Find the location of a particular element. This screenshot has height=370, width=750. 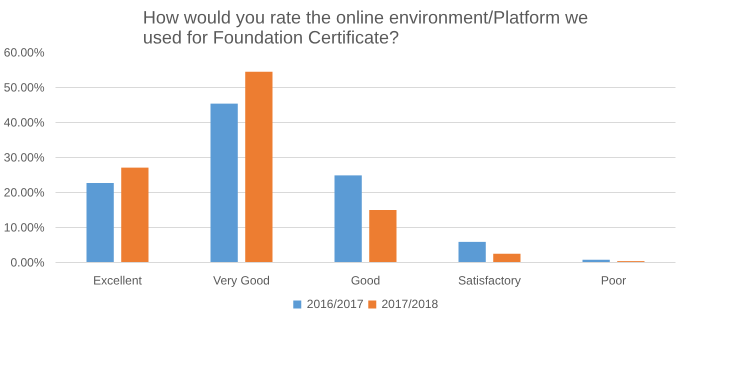

y-tick-label: 30.00% is located at coordinates (24, 157).